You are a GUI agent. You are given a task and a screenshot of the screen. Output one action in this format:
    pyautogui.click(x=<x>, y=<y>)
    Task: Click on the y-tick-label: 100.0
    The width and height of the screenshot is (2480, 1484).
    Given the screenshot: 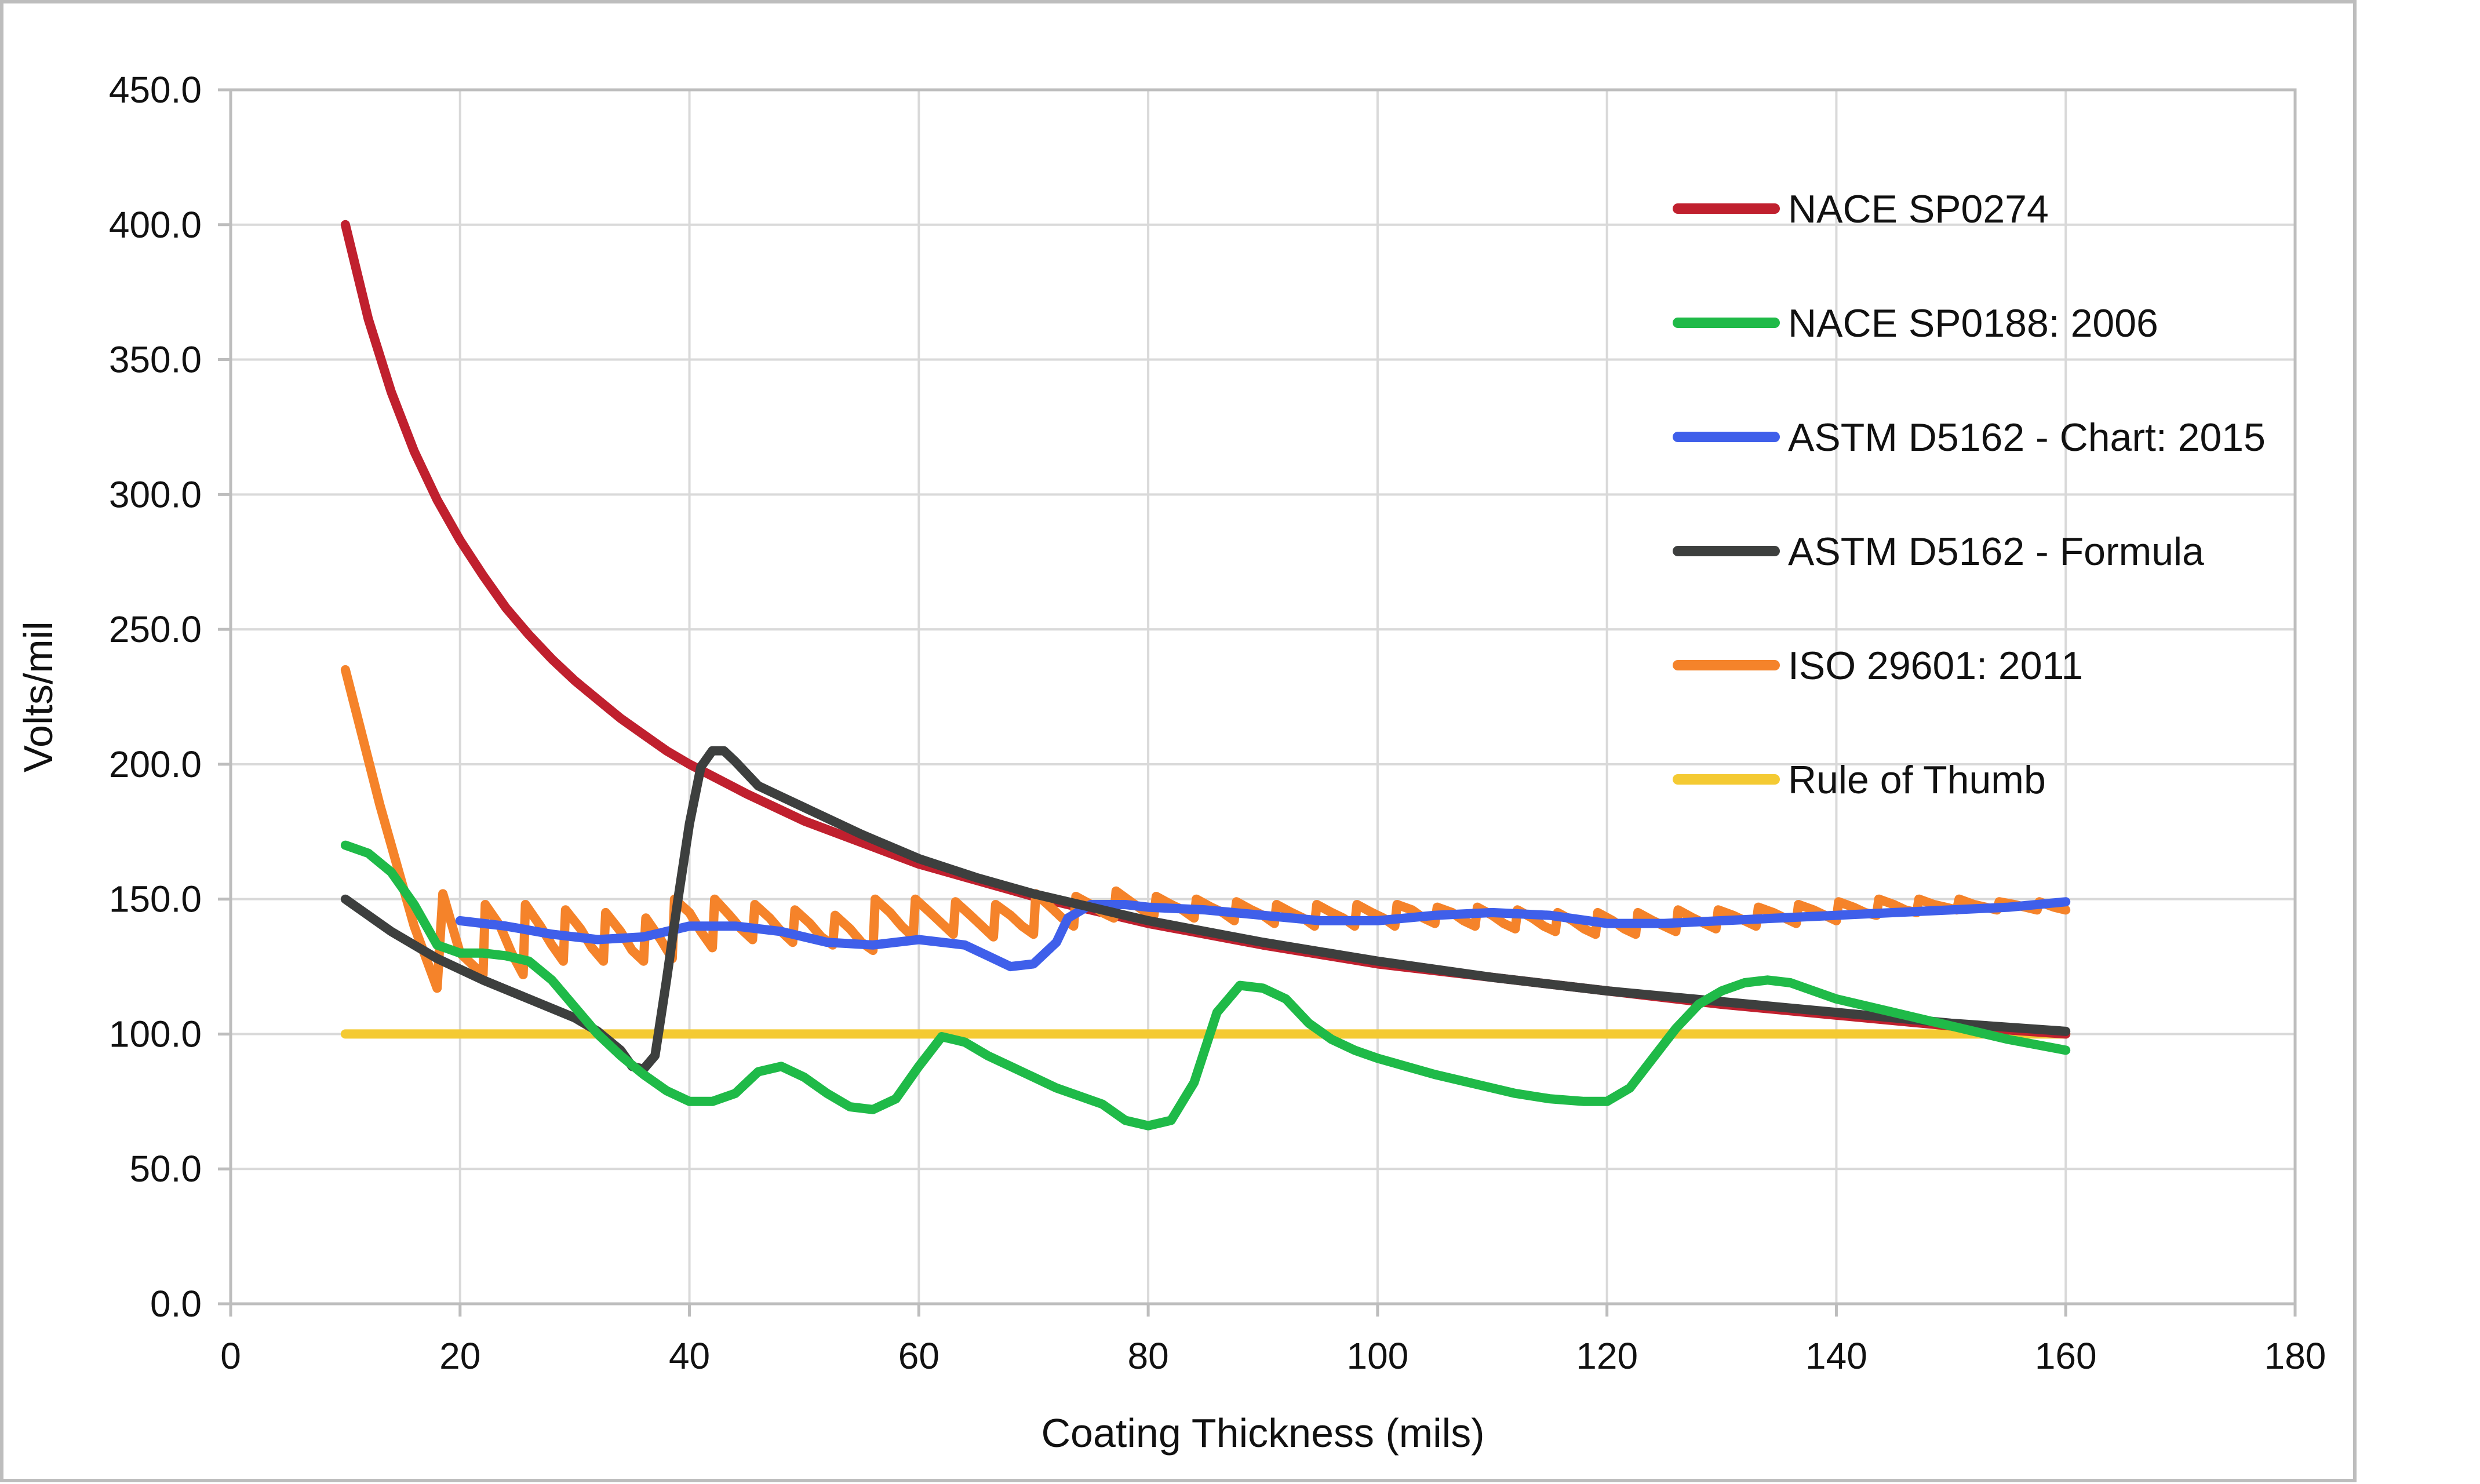 What is the action you would take?
    pyautogui.click(x=155, y=1034)
    